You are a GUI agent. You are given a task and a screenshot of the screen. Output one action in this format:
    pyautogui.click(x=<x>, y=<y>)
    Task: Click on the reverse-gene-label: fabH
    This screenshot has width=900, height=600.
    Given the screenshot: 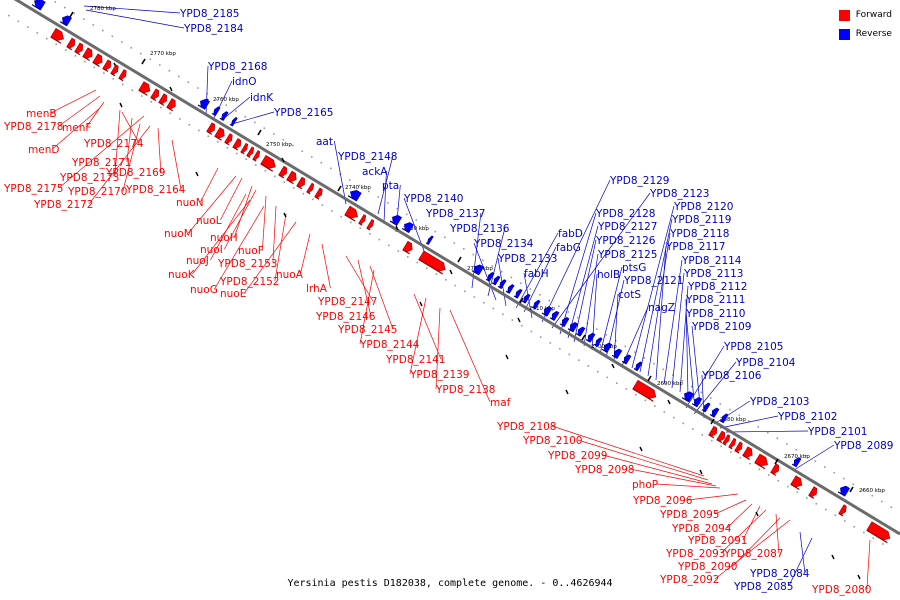 What is the action you would take?
    pyautogui.click(x=536, y=274)
    